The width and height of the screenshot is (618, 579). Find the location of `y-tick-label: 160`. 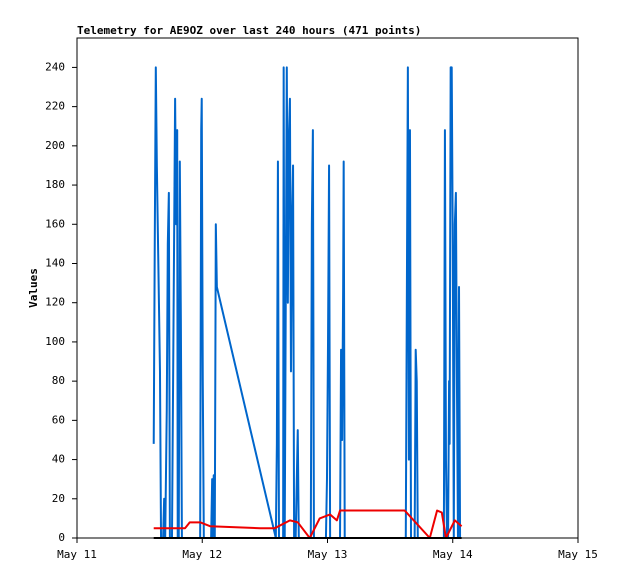

y-tick-label: 160 is located at coordinates (55, 223).